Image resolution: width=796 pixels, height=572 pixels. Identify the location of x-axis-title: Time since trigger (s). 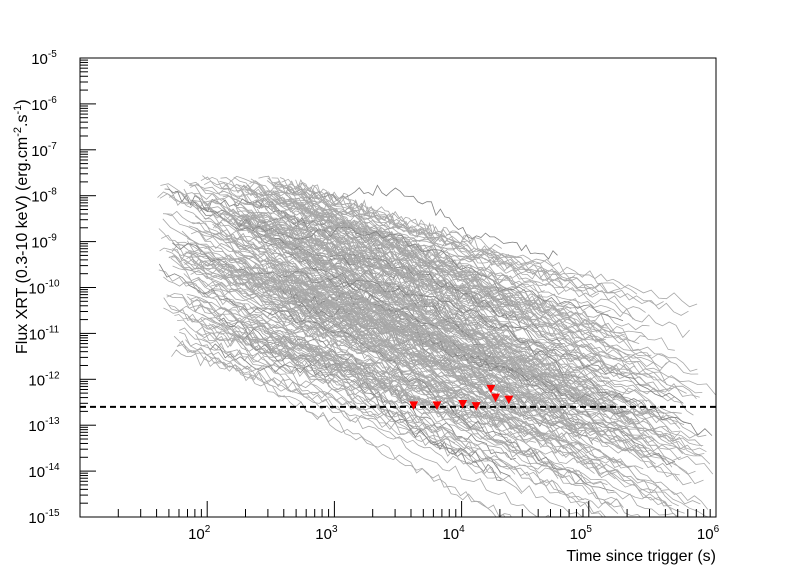
(641, 556).